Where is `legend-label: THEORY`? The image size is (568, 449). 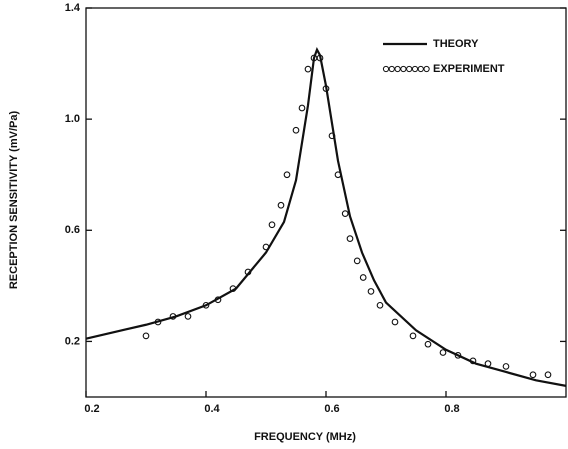
legend-label: THEORY is located at coordinates (456, 44).